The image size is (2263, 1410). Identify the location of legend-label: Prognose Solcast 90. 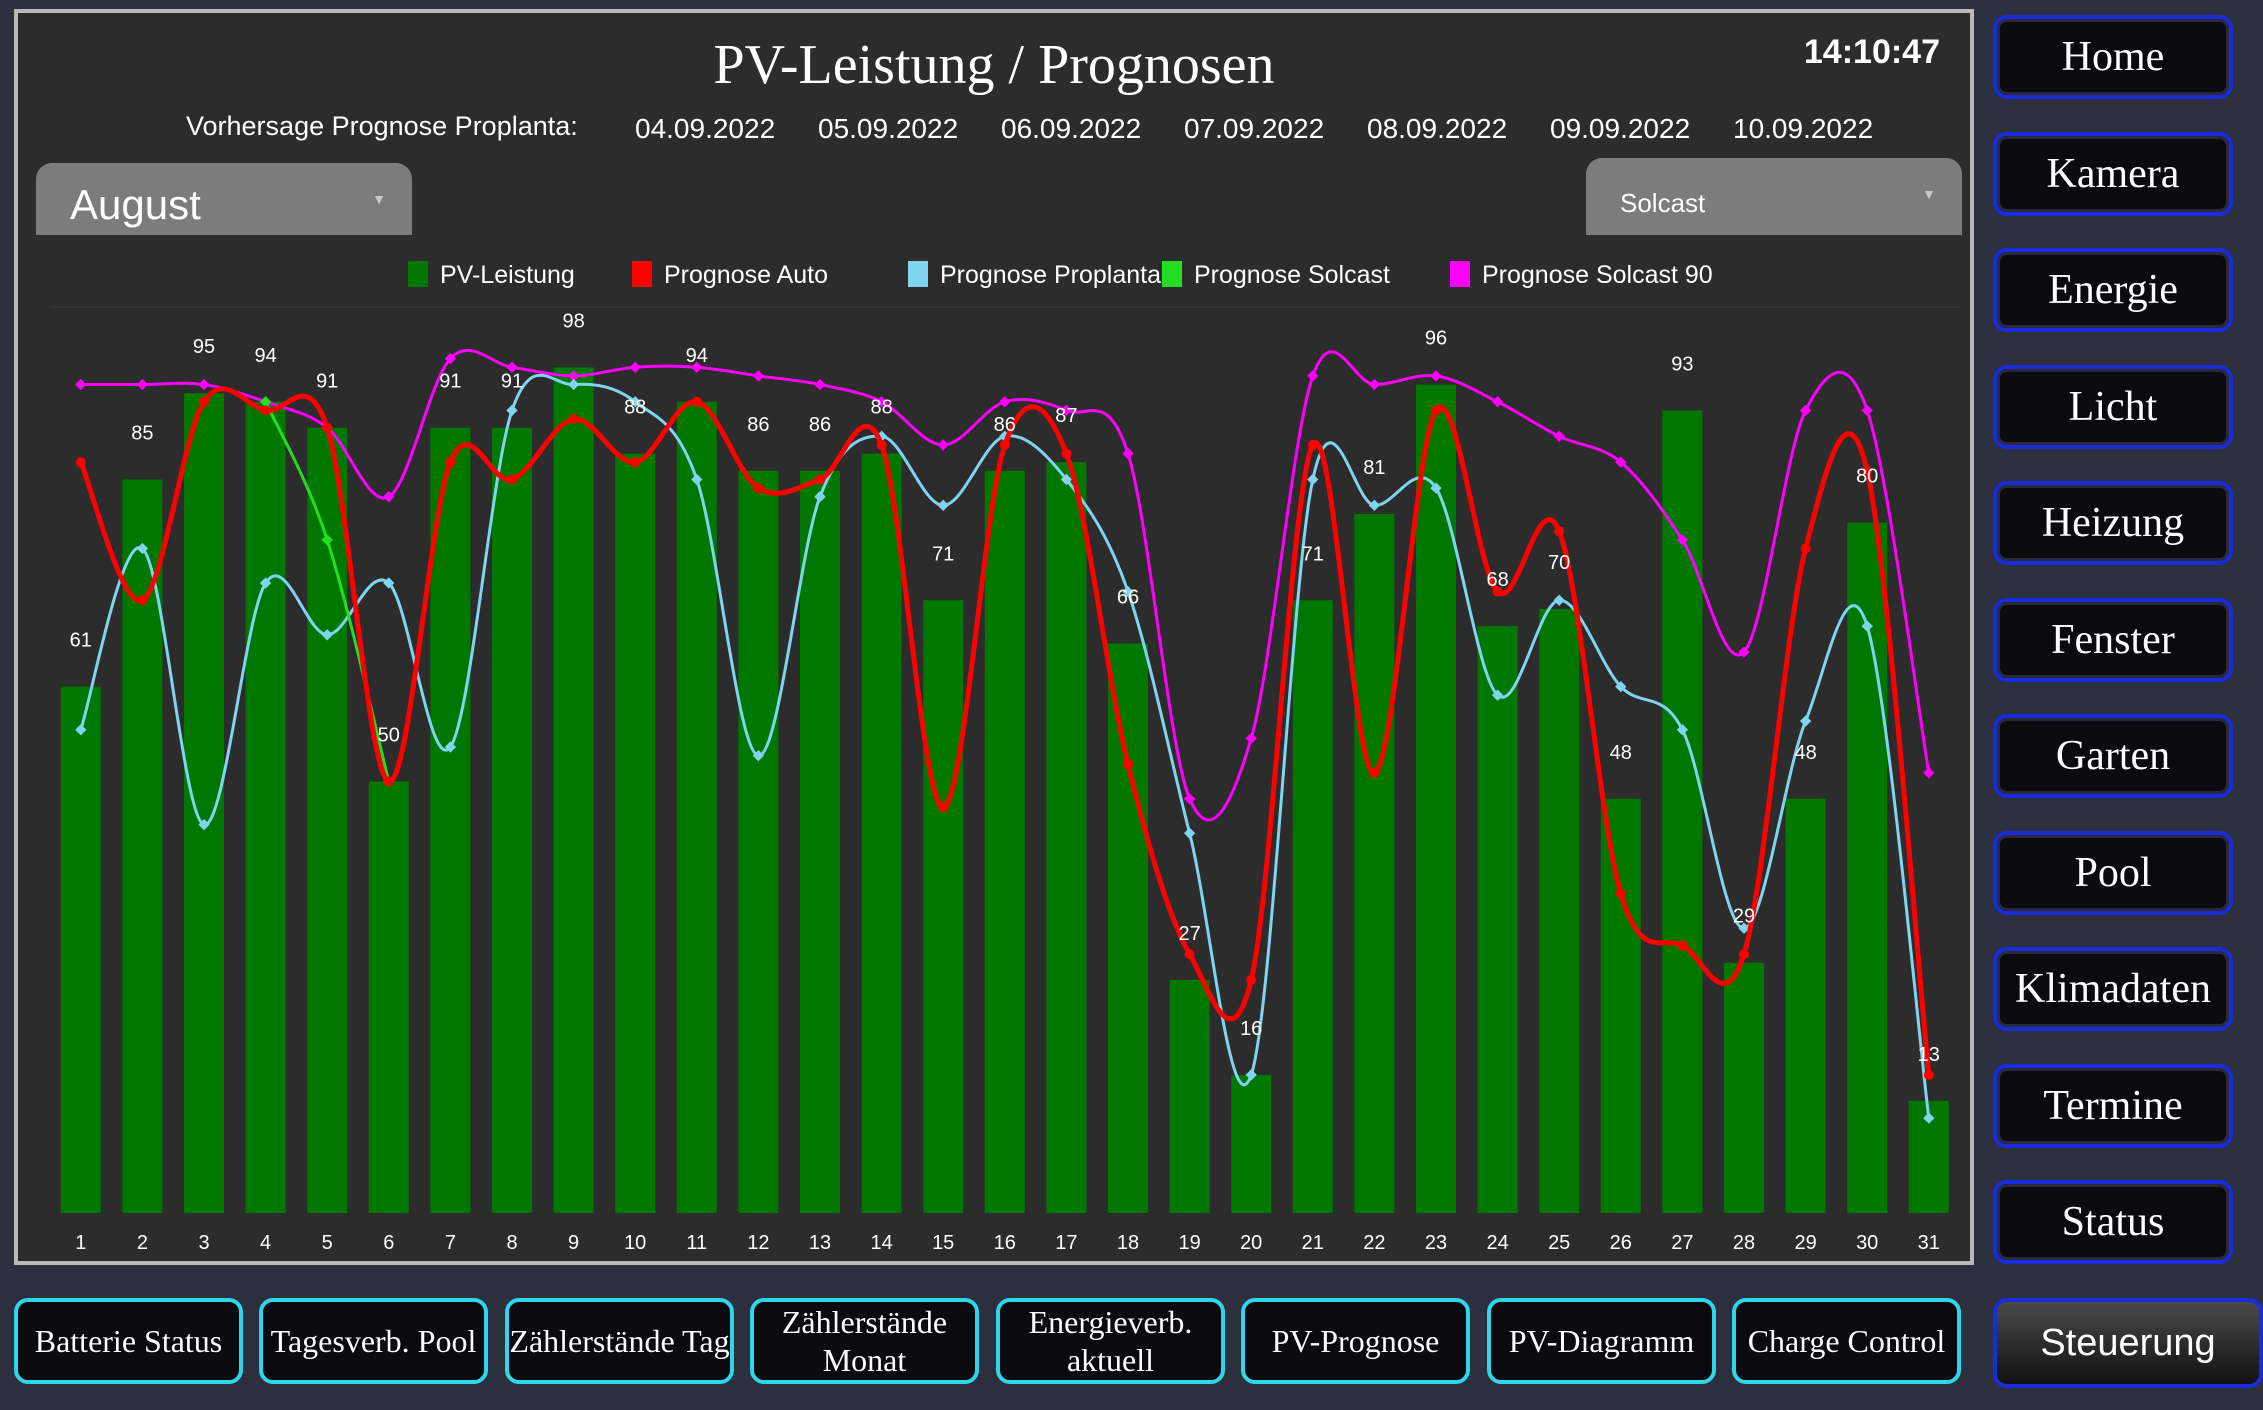
(1597, 275).